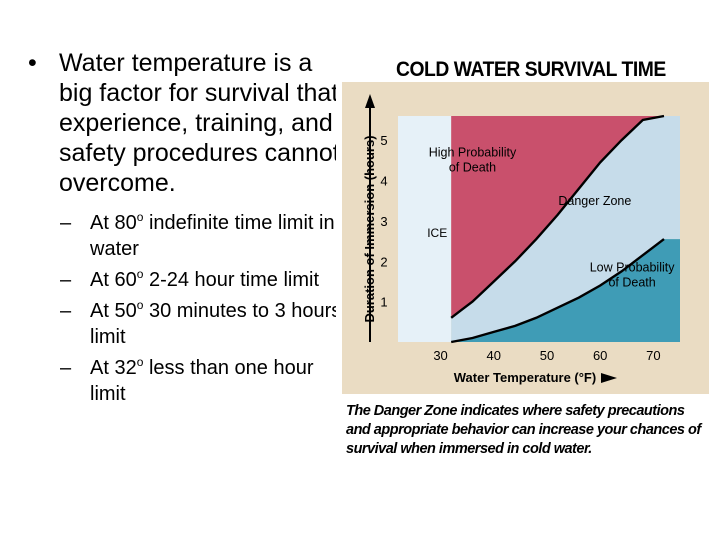  Describe the element at coordinates (425, 229) in the screenshot. I see `region-ice` at that location.